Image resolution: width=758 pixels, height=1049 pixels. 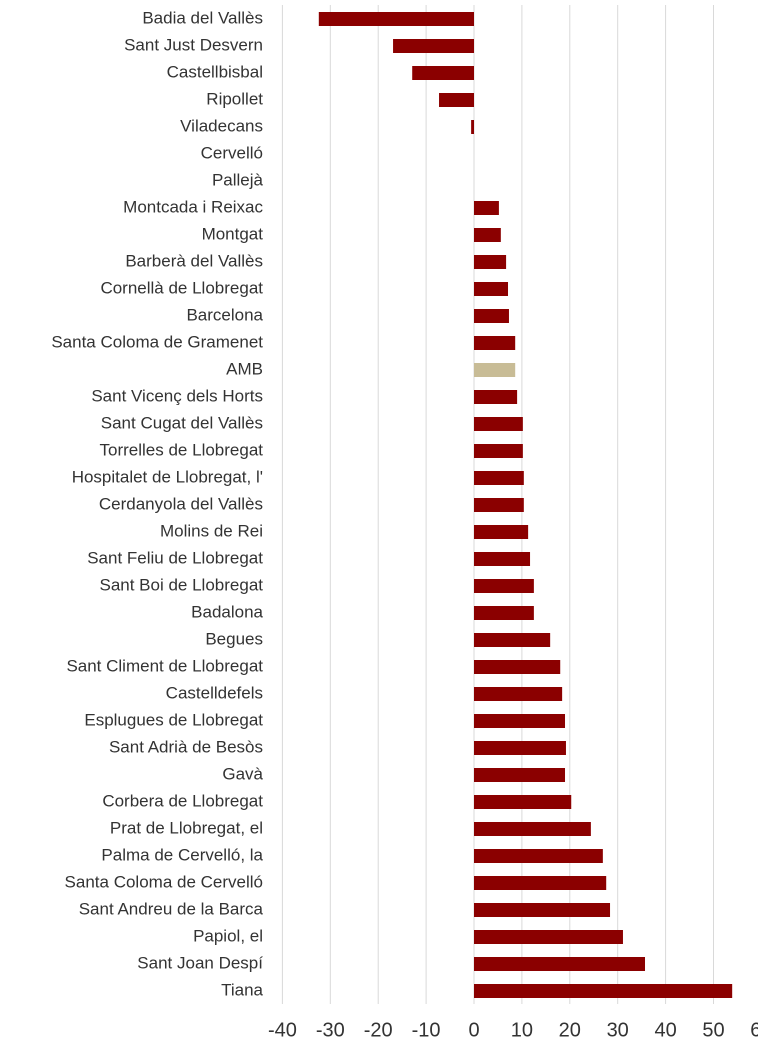 What do you see at coordinates (713, 1030) in the screenshot?
I see `x-tick-label: 50` at bounding box center [713, 1030].